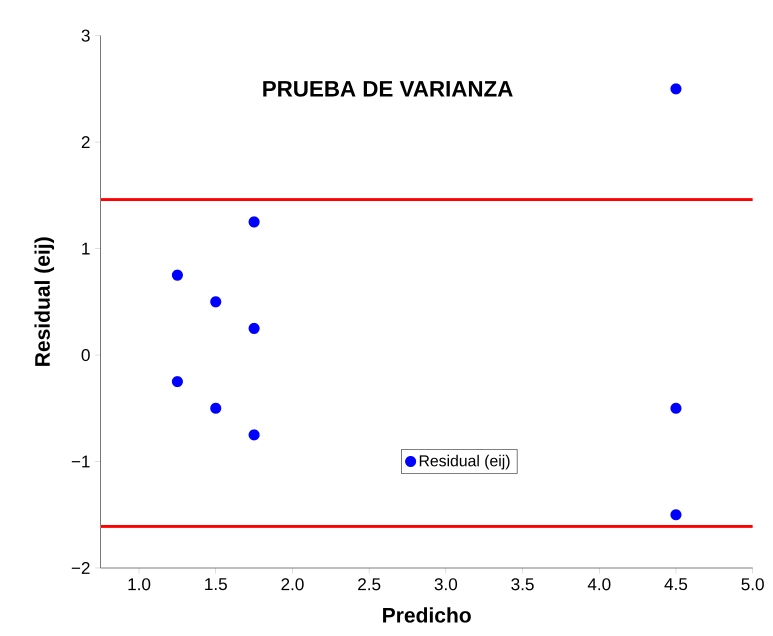 The height and width of the screenshot is (636, 773). What do you see at coordinates (522, 584) in the screenshot?
I see `x-tick-label: 3.5` at bounding box center [522, 584].